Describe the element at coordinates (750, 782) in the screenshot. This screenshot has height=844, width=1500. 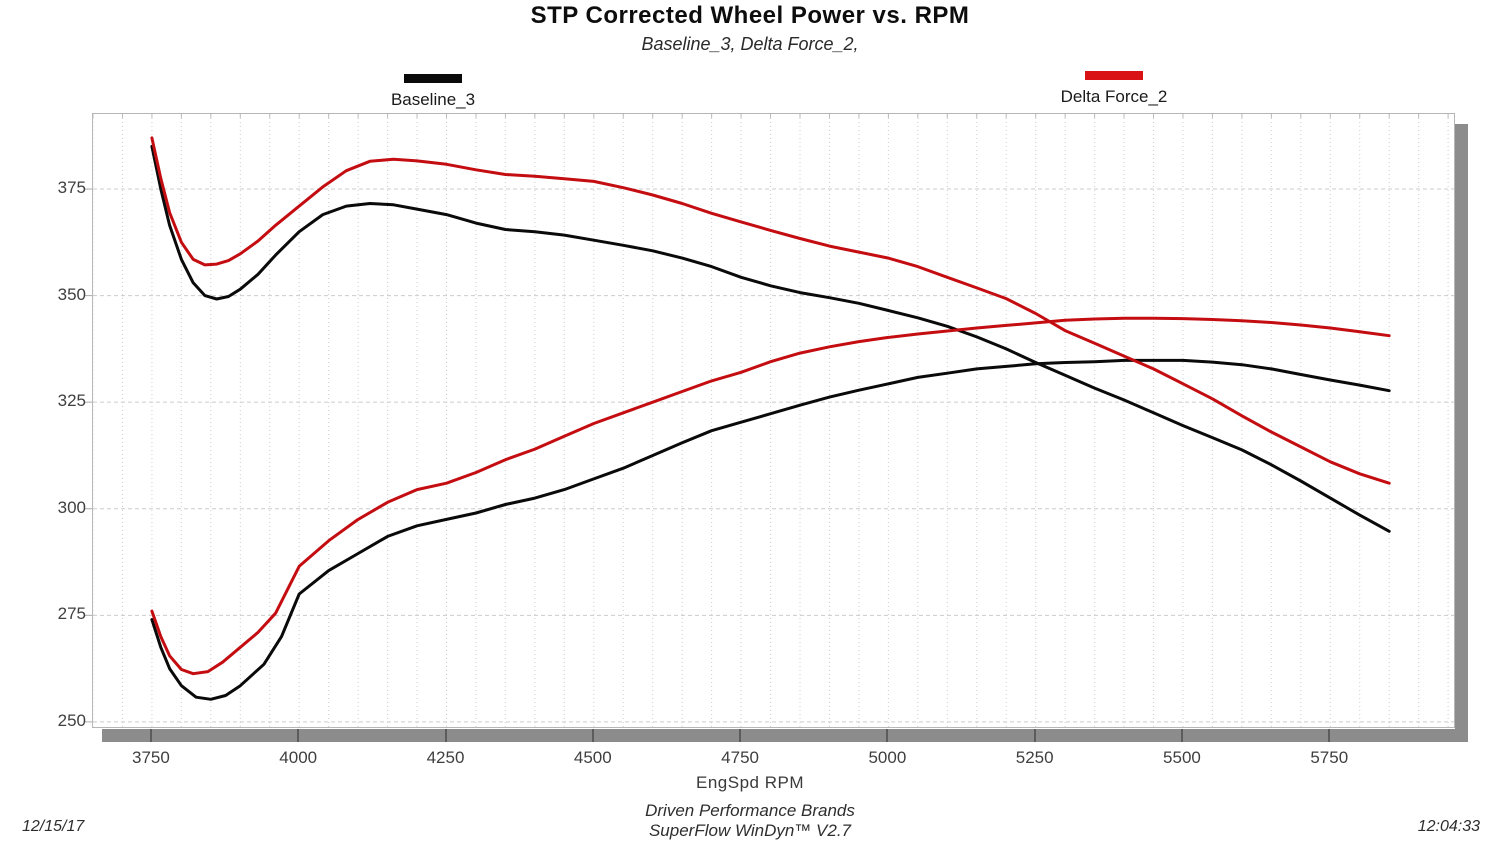
I see `x-axis-title: EngSpd RPM` at that location.